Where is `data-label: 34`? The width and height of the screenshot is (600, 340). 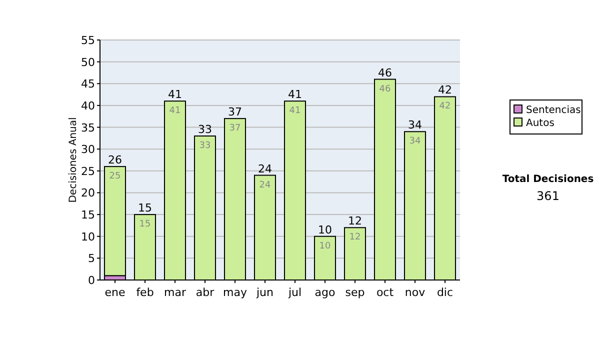
data-label: 34 is located at coordinates (415, 141).